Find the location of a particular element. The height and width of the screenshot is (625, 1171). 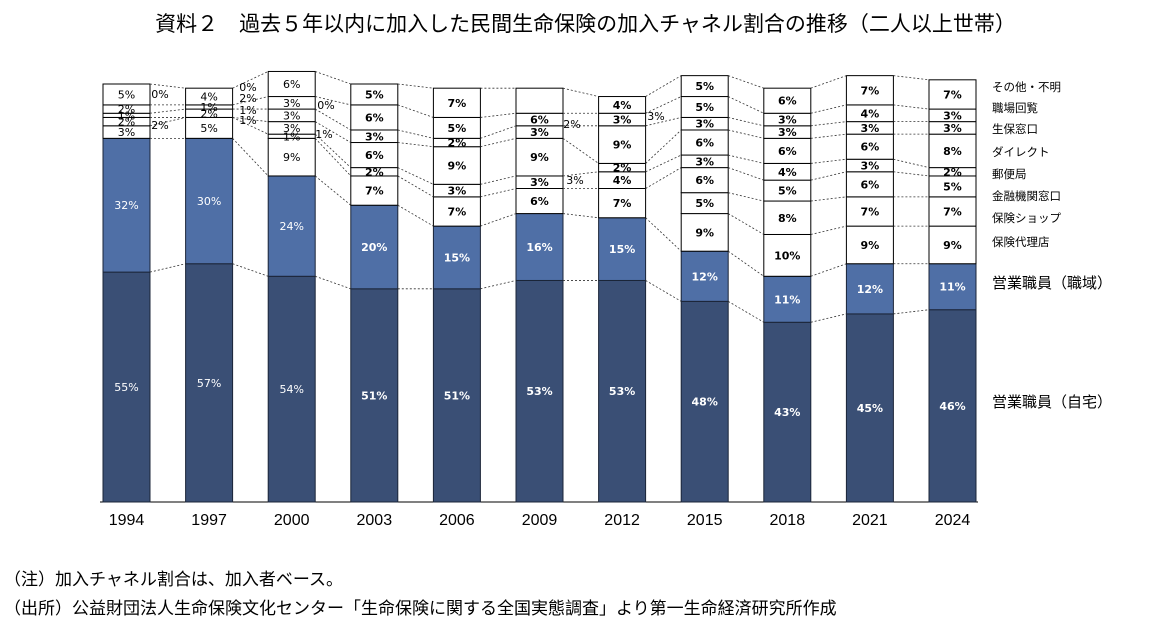

data-label: 9% is located at coordinates (870, 245).